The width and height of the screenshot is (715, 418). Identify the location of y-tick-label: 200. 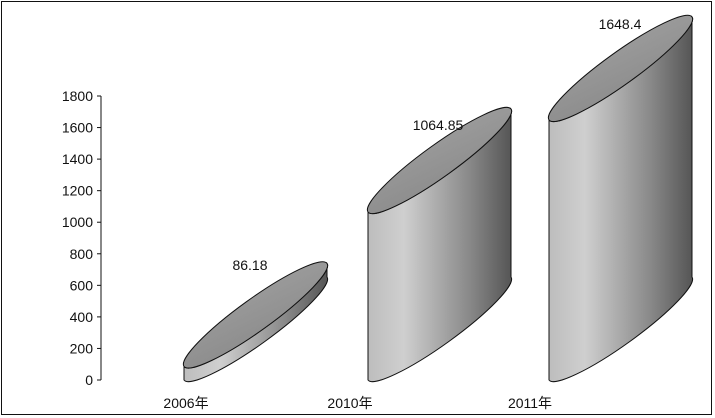
(82, 348).